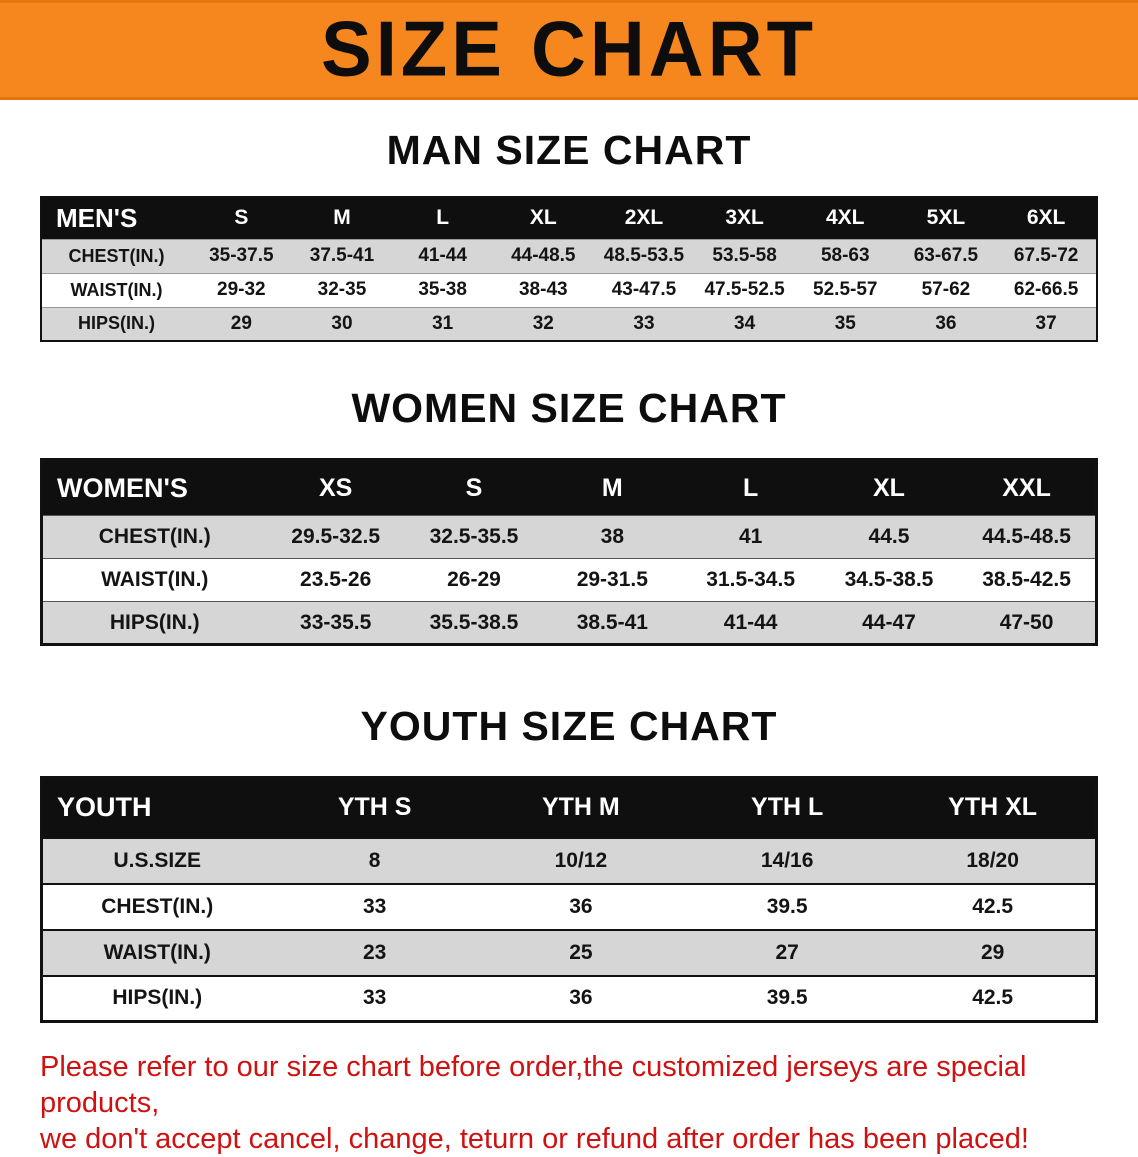 This screenshot has height=1157, width=1138. What do you see at coordinates (580, 952) in the screenshot?
I see `value-cell: 25` at bounding box center [580, 952].